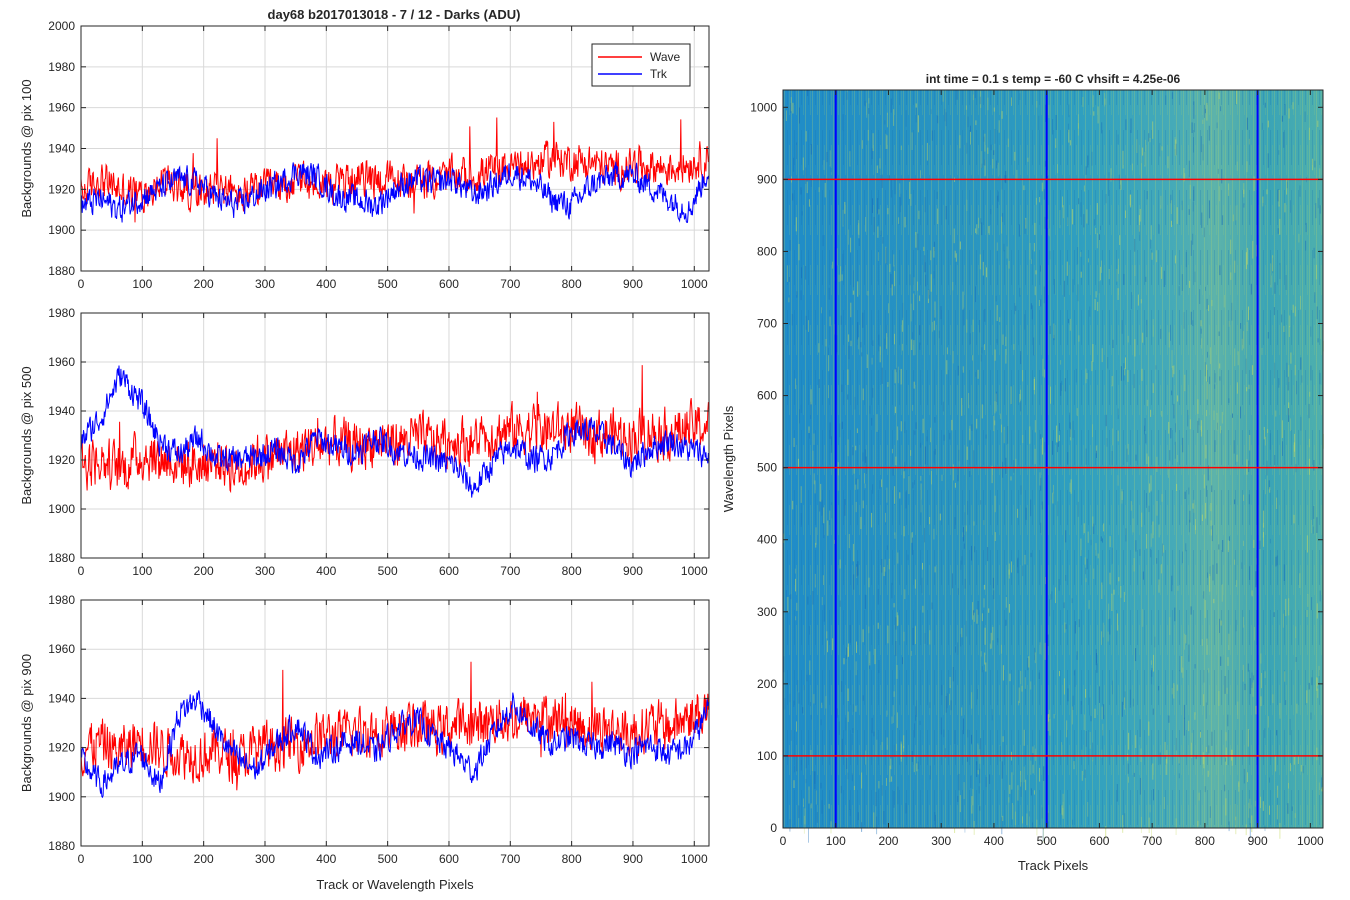 This screenshot has height=900, width=1350. Describe the element at coordinates (142, 284) in the screenshot. I see `x-tick-label: 100` at that location.